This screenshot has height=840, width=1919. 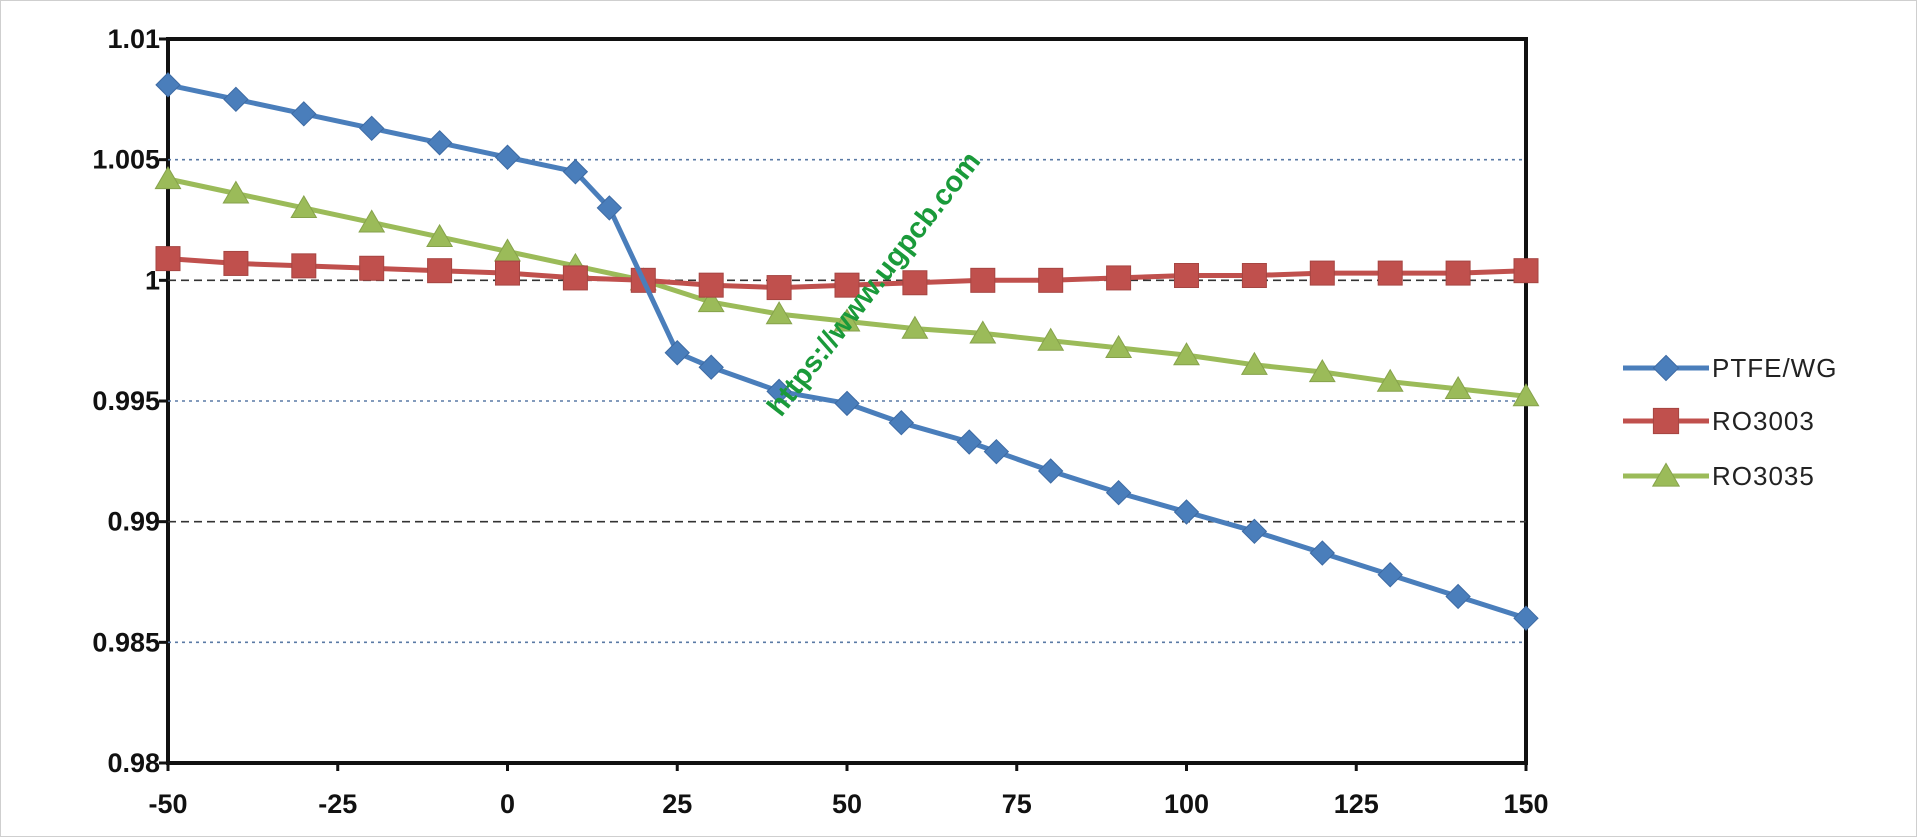 What do you see at coordinates (133, 39) in the screenshot?
I see `y-tick-label: 1.01` at bounding box center [133, 39].